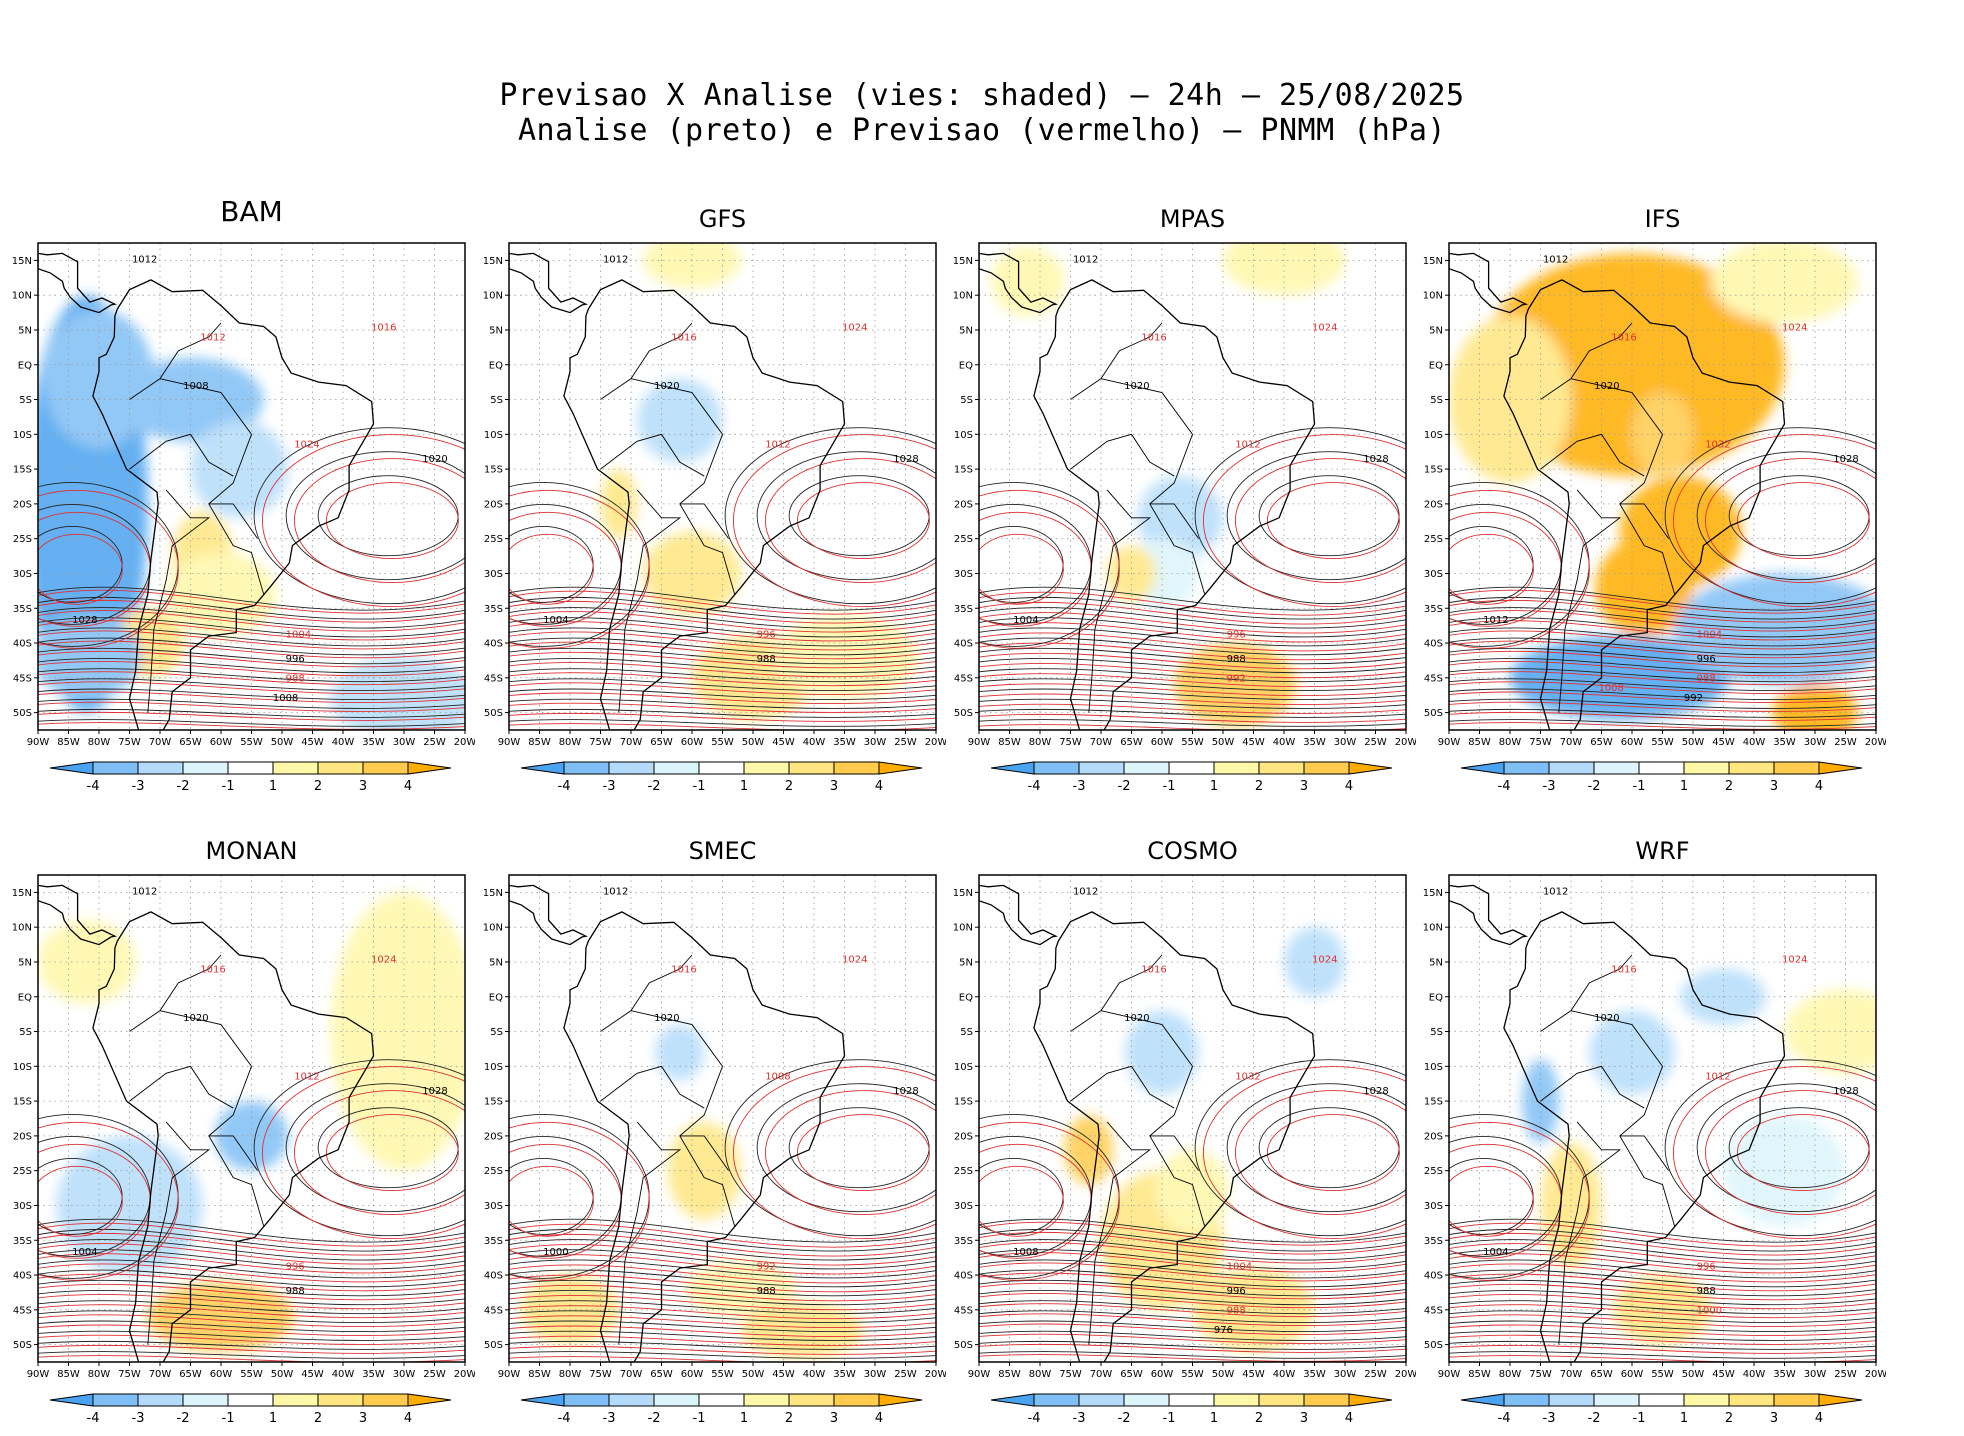 The image size is (1964, 1436). What do you see at coordinates (1433, 261) in the screenshot?
I see `lat-tick-label: 15N` at bounding box center [1433, 261].